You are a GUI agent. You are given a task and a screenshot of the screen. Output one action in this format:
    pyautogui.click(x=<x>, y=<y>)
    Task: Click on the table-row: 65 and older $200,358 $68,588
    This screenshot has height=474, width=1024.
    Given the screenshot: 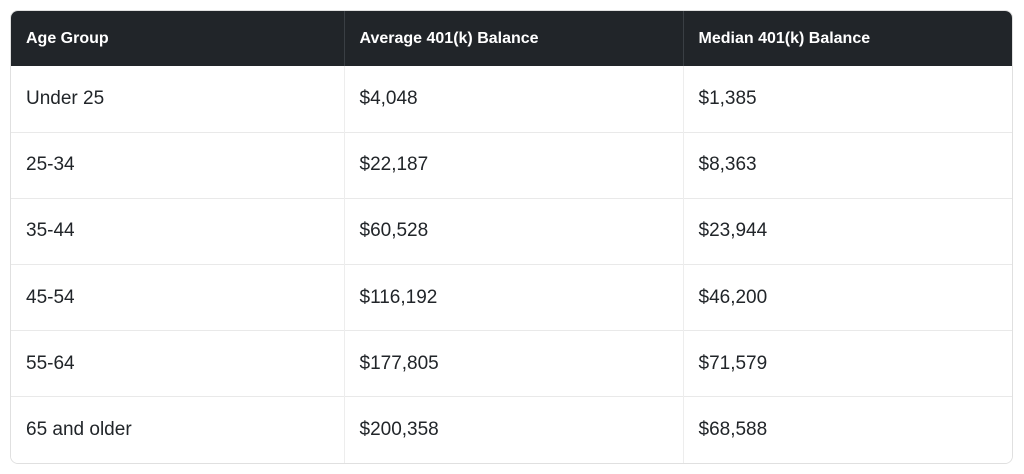 What is the action you would take?
    pyautogui.click(x=511, y=429)
    